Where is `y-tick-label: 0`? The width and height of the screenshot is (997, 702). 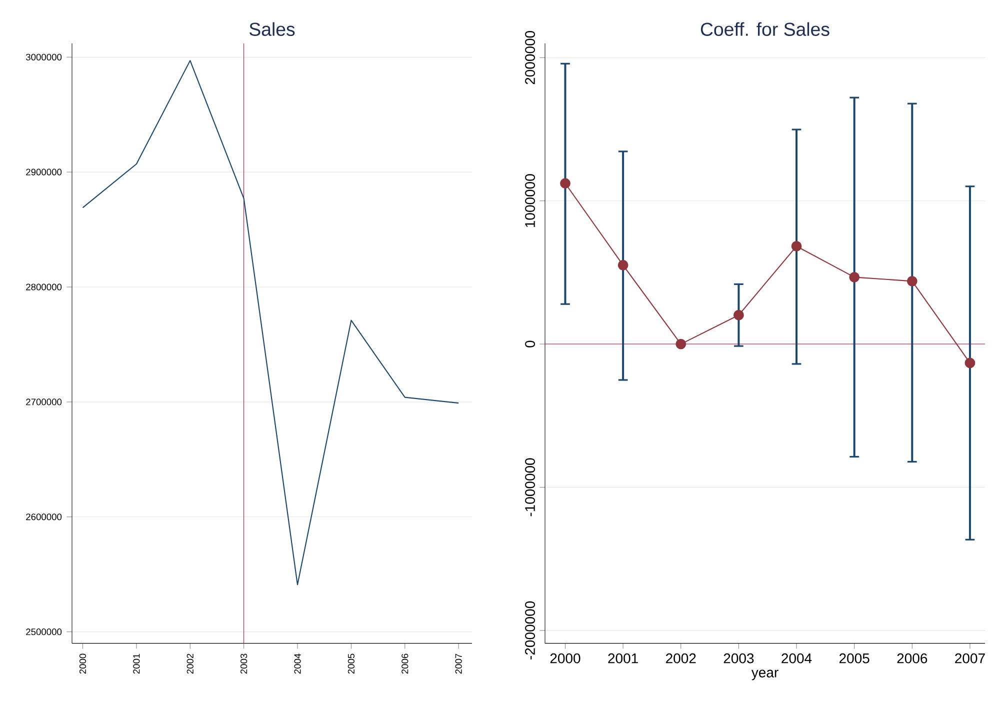
y-tick-label: 0 is located at coordinates (530, 344).